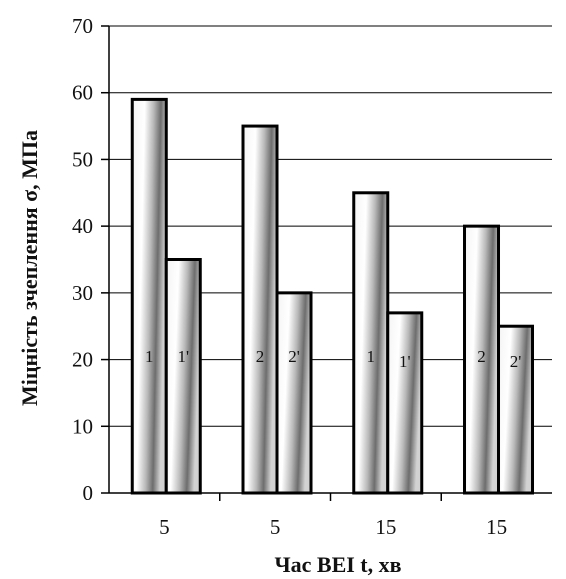 The height and width of the screenshot is (579, 566). Describe the element at coordinates (29, 268) in the screenshot. I see `y-axis-title: Міцність зчеплення σ, МПа` at that location.